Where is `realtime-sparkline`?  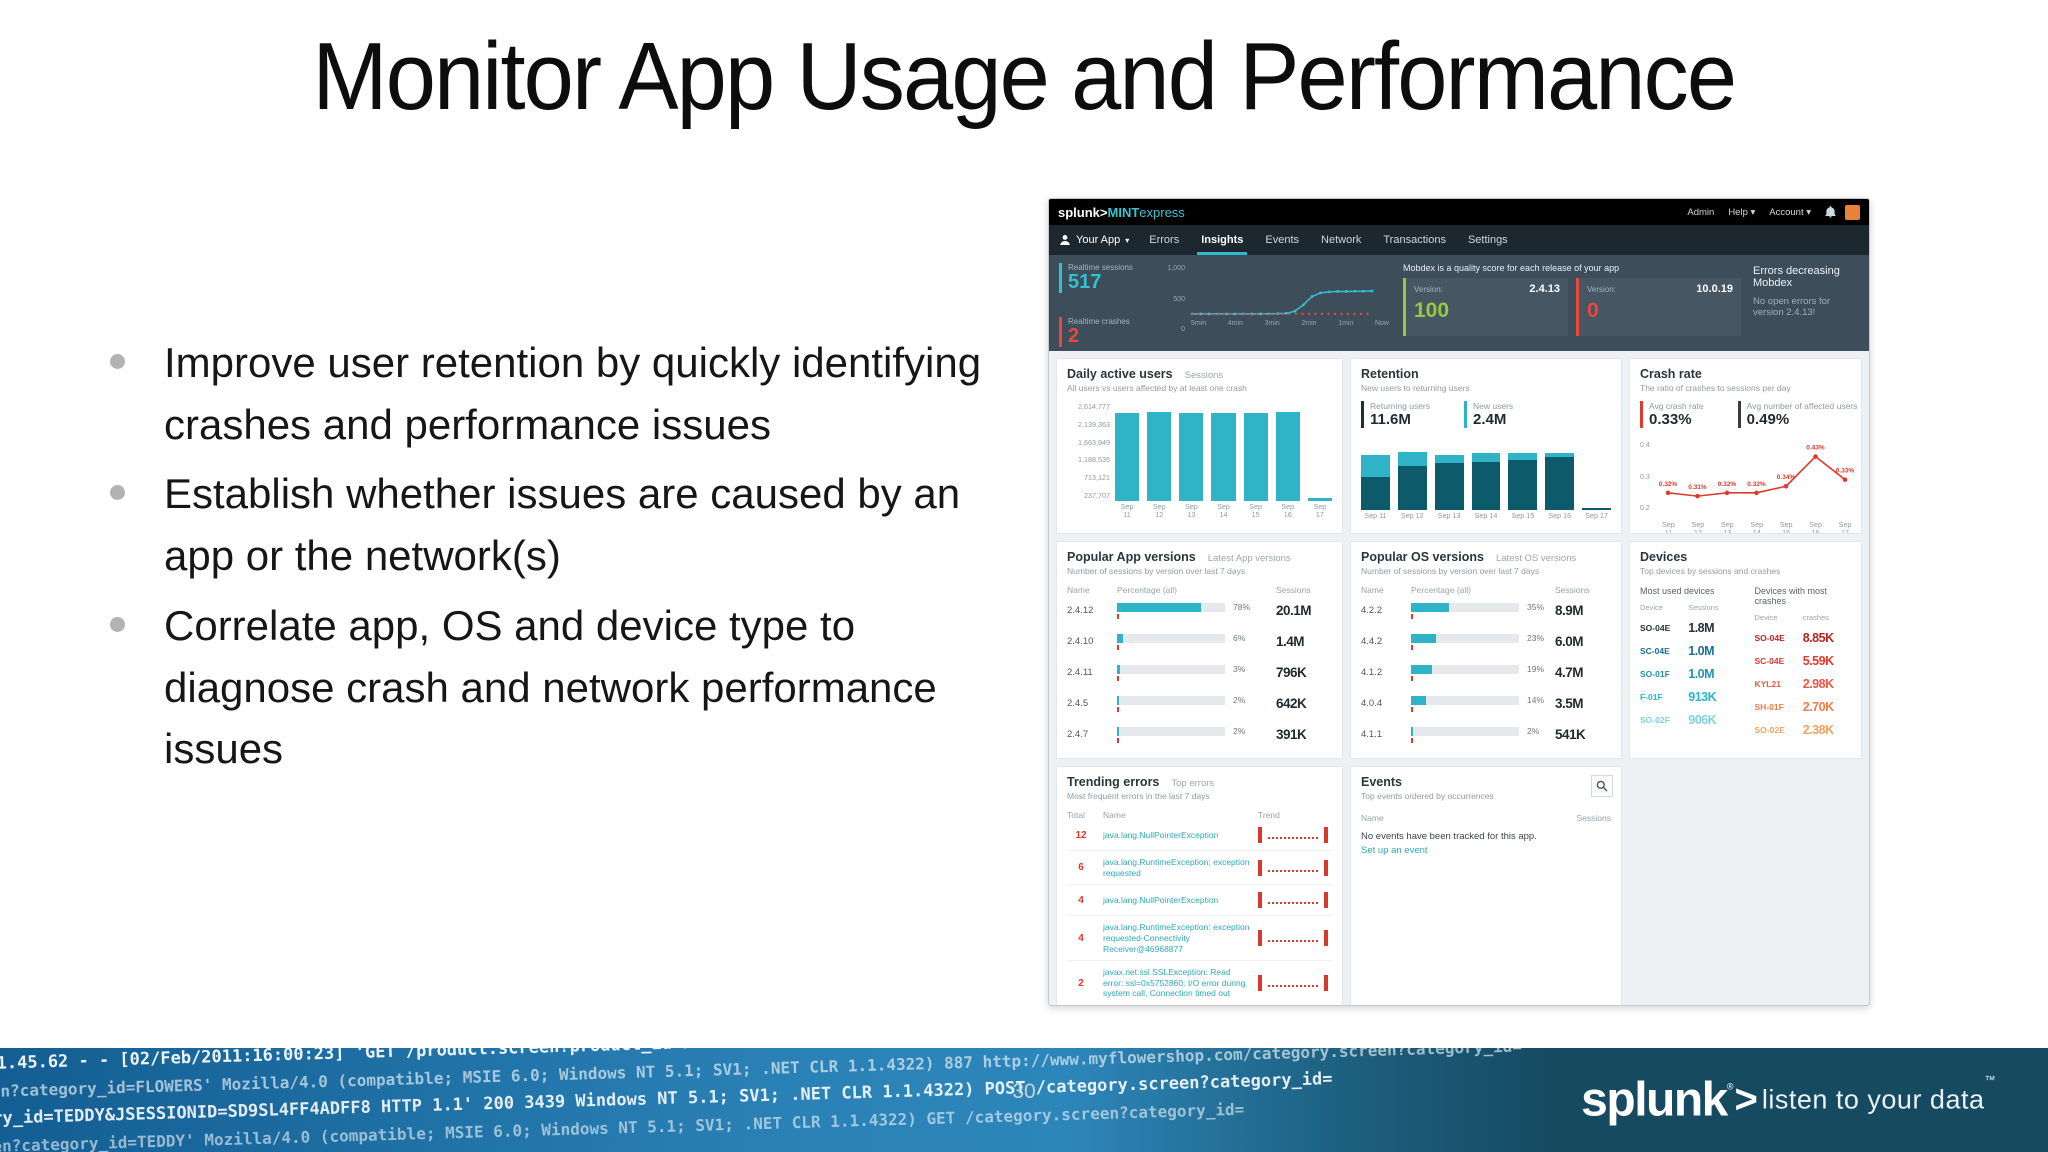 realtime-sparkline is located at coordinates (1282, 302).